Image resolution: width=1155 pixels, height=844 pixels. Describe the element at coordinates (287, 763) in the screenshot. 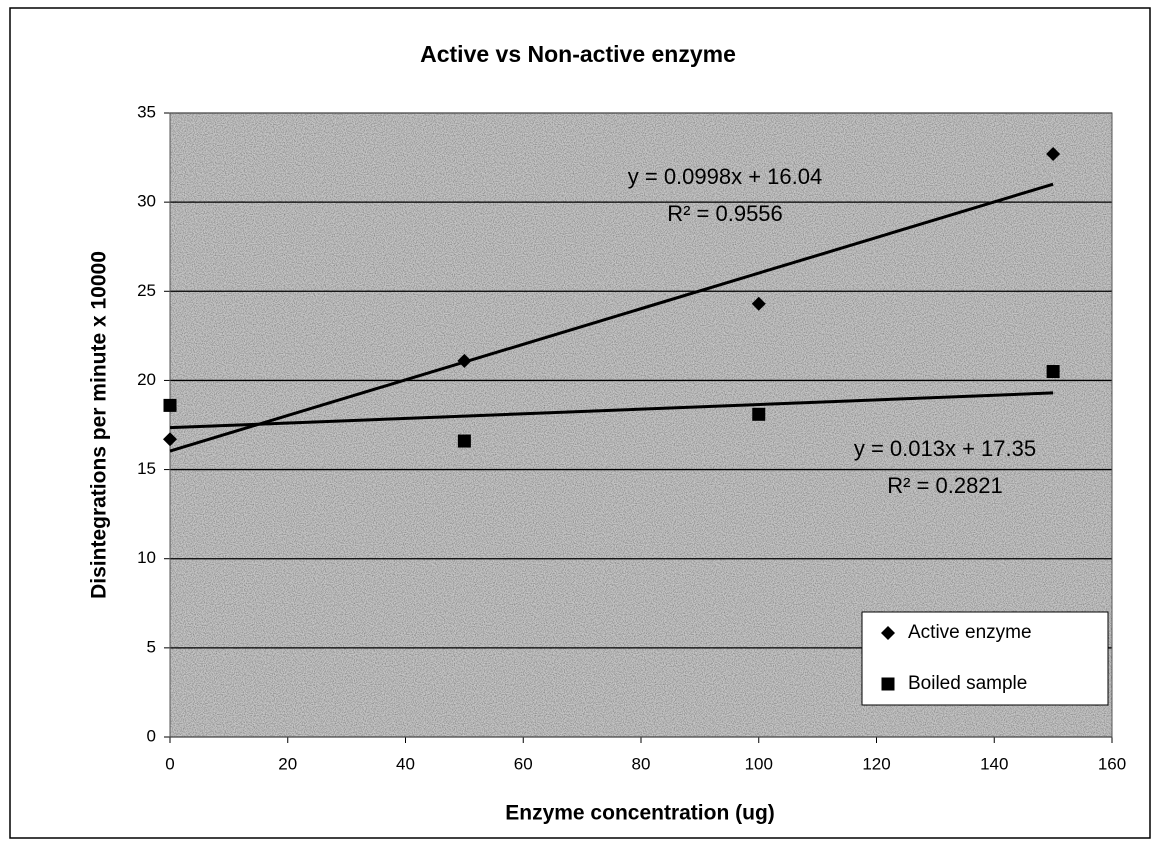

I see `x-tick-label: 20` at that location.